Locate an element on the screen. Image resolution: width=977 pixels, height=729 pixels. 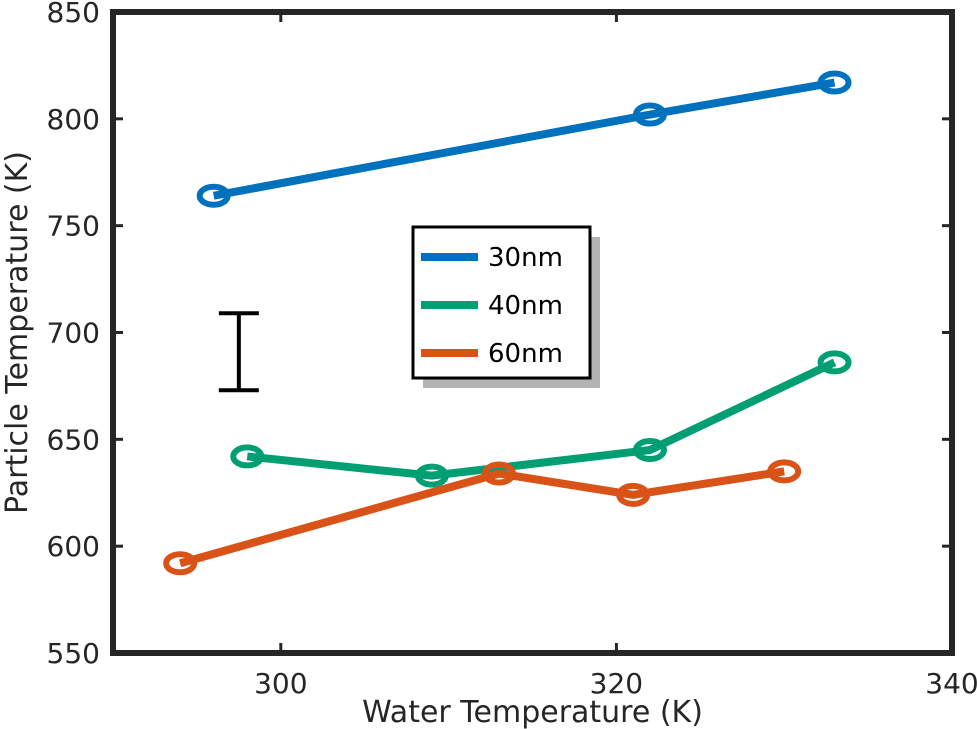
y-tick-label: 700 is located at coordinates (73, 333).